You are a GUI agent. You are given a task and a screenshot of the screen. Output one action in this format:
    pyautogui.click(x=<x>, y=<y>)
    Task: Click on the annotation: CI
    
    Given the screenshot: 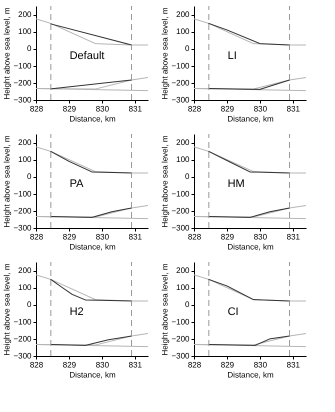 What is the action you would take?
    pyautogui.click(x=233, y=312)
    